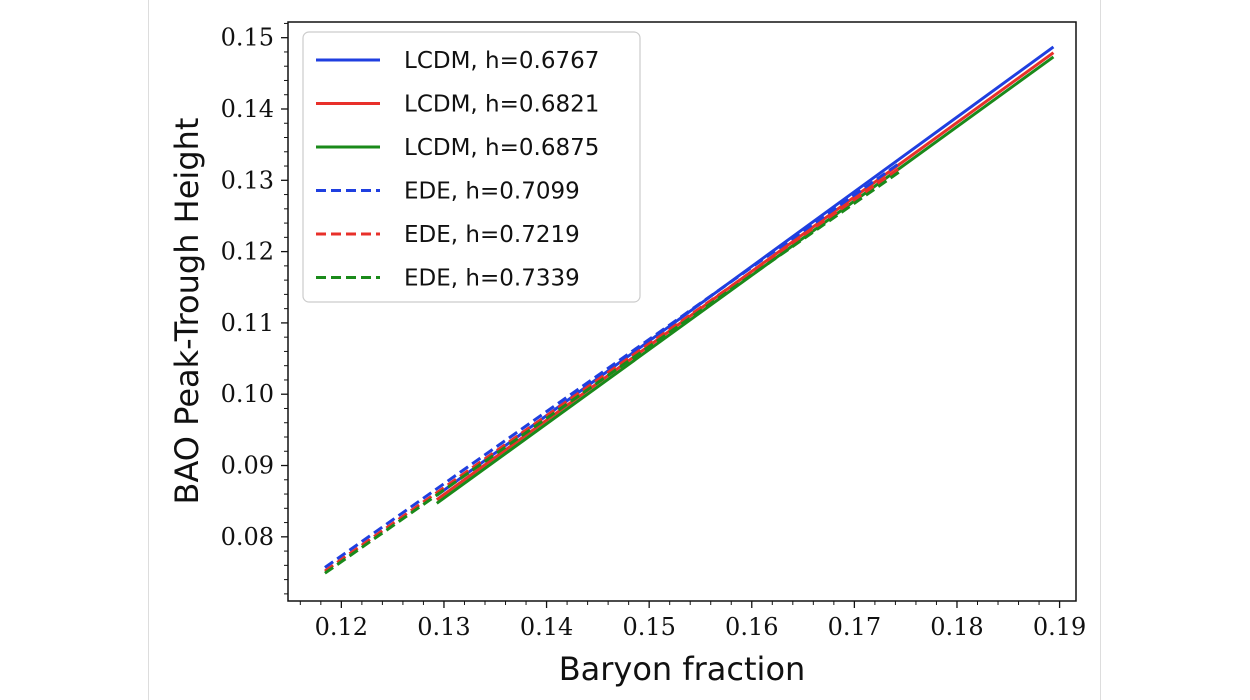  What do you see at coordinates (247, 323) in the screenshot?
I see `y-tick-label: 0.11` at bounding box center [247, 323].